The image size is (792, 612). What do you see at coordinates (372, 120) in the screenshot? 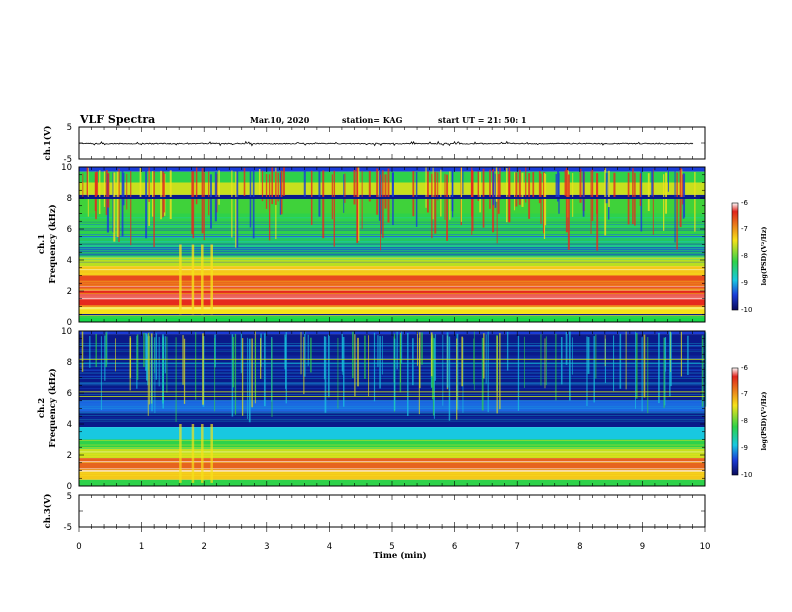
I see `station-label: station= KAG` at bounding box center [372, 120].